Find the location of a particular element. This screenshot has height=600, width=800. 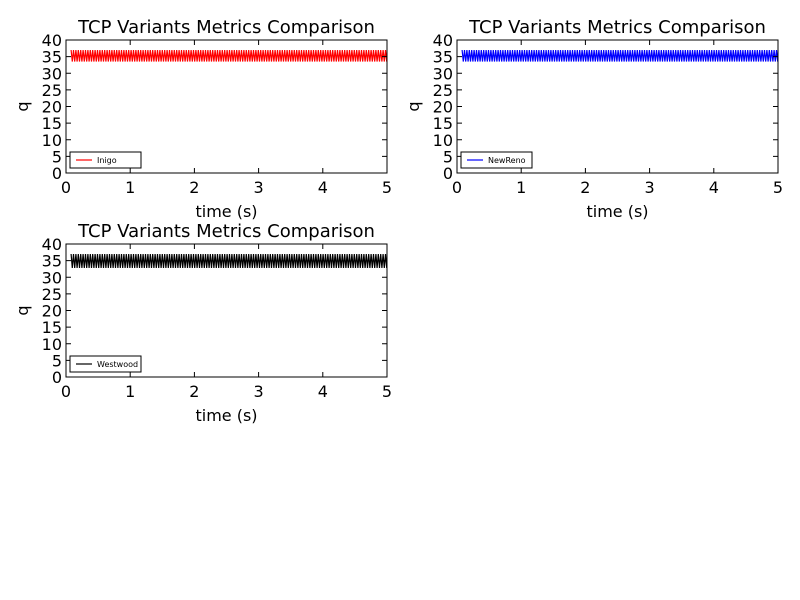

legend-label: Inigo is located at coordinates (107, 160).